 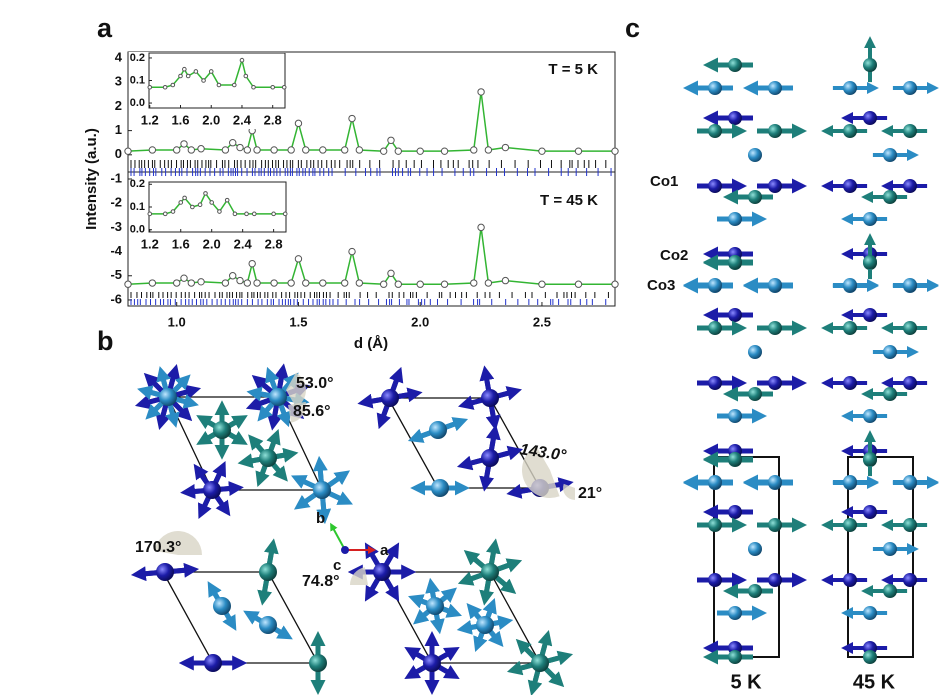 I want to click on axis-label: a, so click(x=384, y=550).